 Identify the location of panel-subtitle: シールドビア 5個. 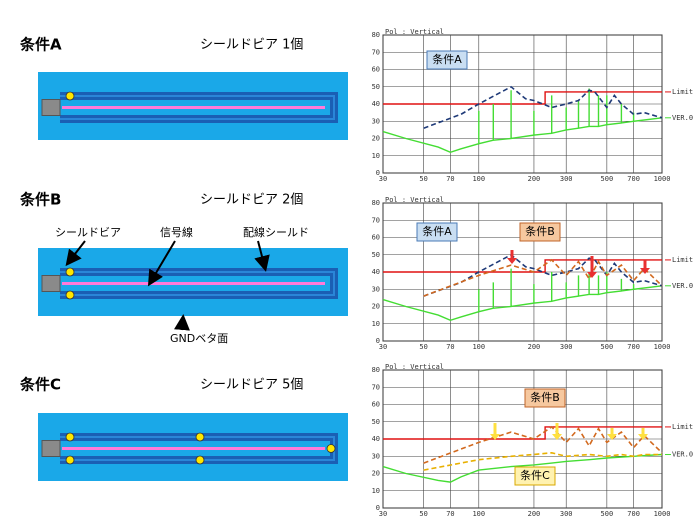
(251, 385).